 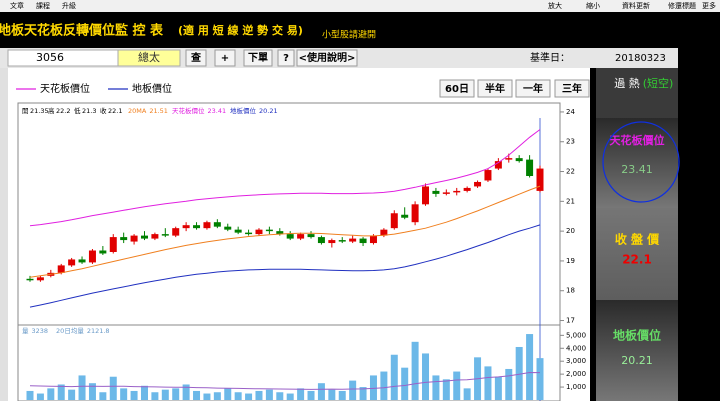 I want to click on legend-label: 地板價位, so click(x=152, y=88).